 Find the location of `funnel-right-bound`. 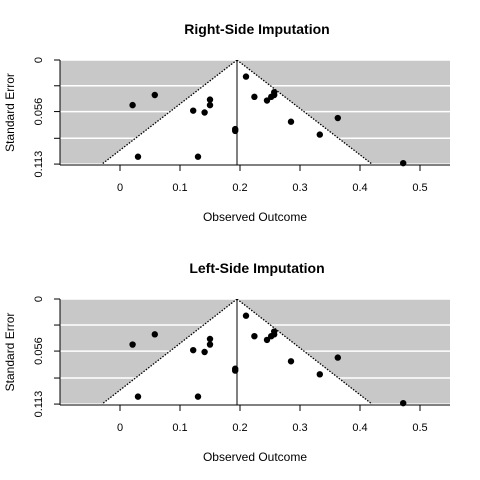

funnel-right-bound is located at coordinates (304, 112).